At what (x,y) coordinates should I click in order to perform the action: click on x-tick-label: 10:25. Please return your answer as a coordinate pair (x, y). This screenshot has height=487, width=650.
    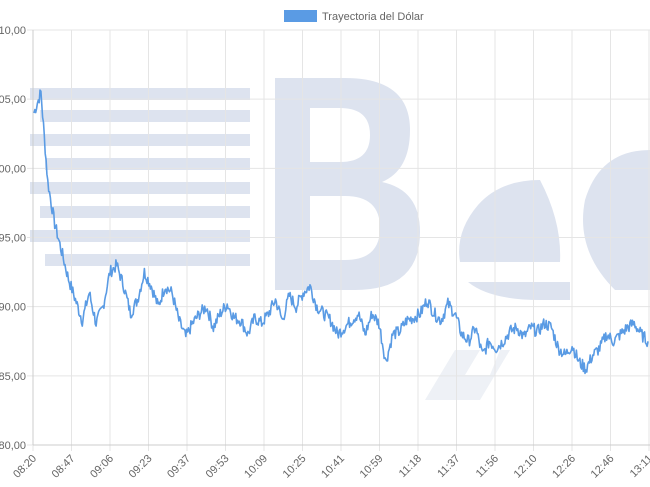
    Looking at the image, I should click on (295, 467).